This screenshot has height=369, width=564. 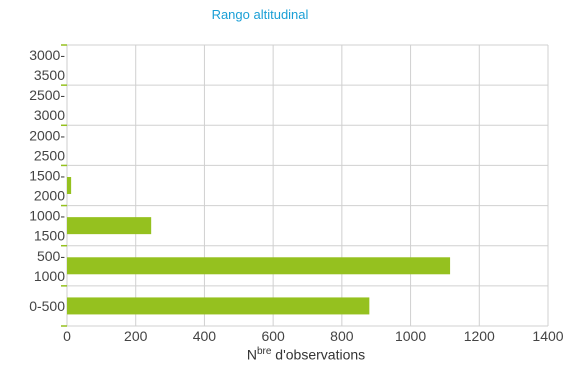 What do you see at coordinates (49, 266) in the screenshot?
I see `y-tick-label-1: 500-1000` at bounding box center [49, 266].